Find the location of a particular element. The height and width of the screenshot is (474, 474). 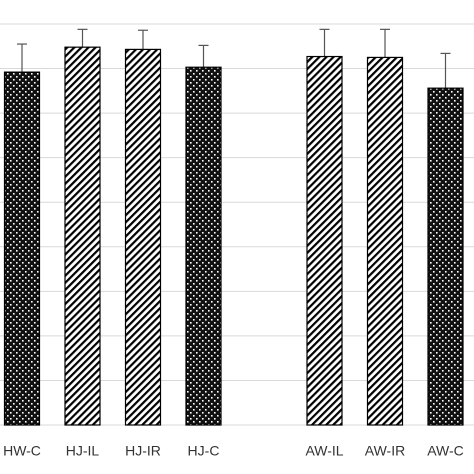

x-tick-label: AW-IR is located at coordinates (385, 451).